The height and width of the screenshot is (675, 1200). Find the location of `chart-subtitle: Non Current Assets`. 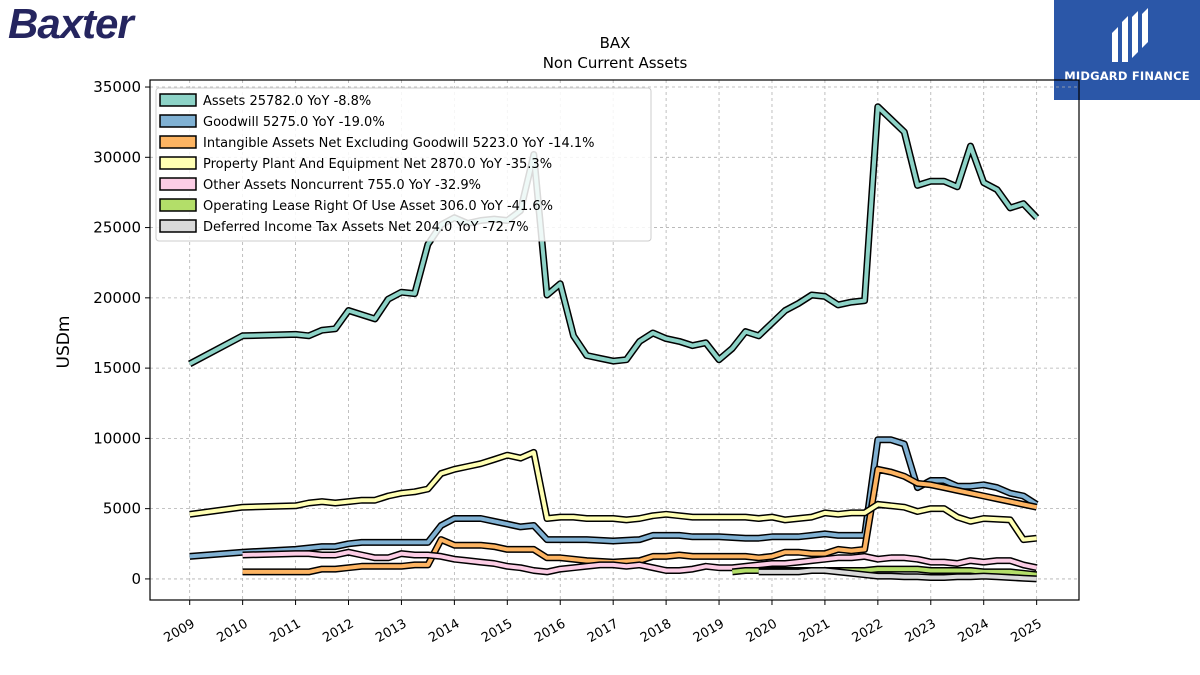

chart-subtitle: Non Current Assets is located at coordinates (615, 63).